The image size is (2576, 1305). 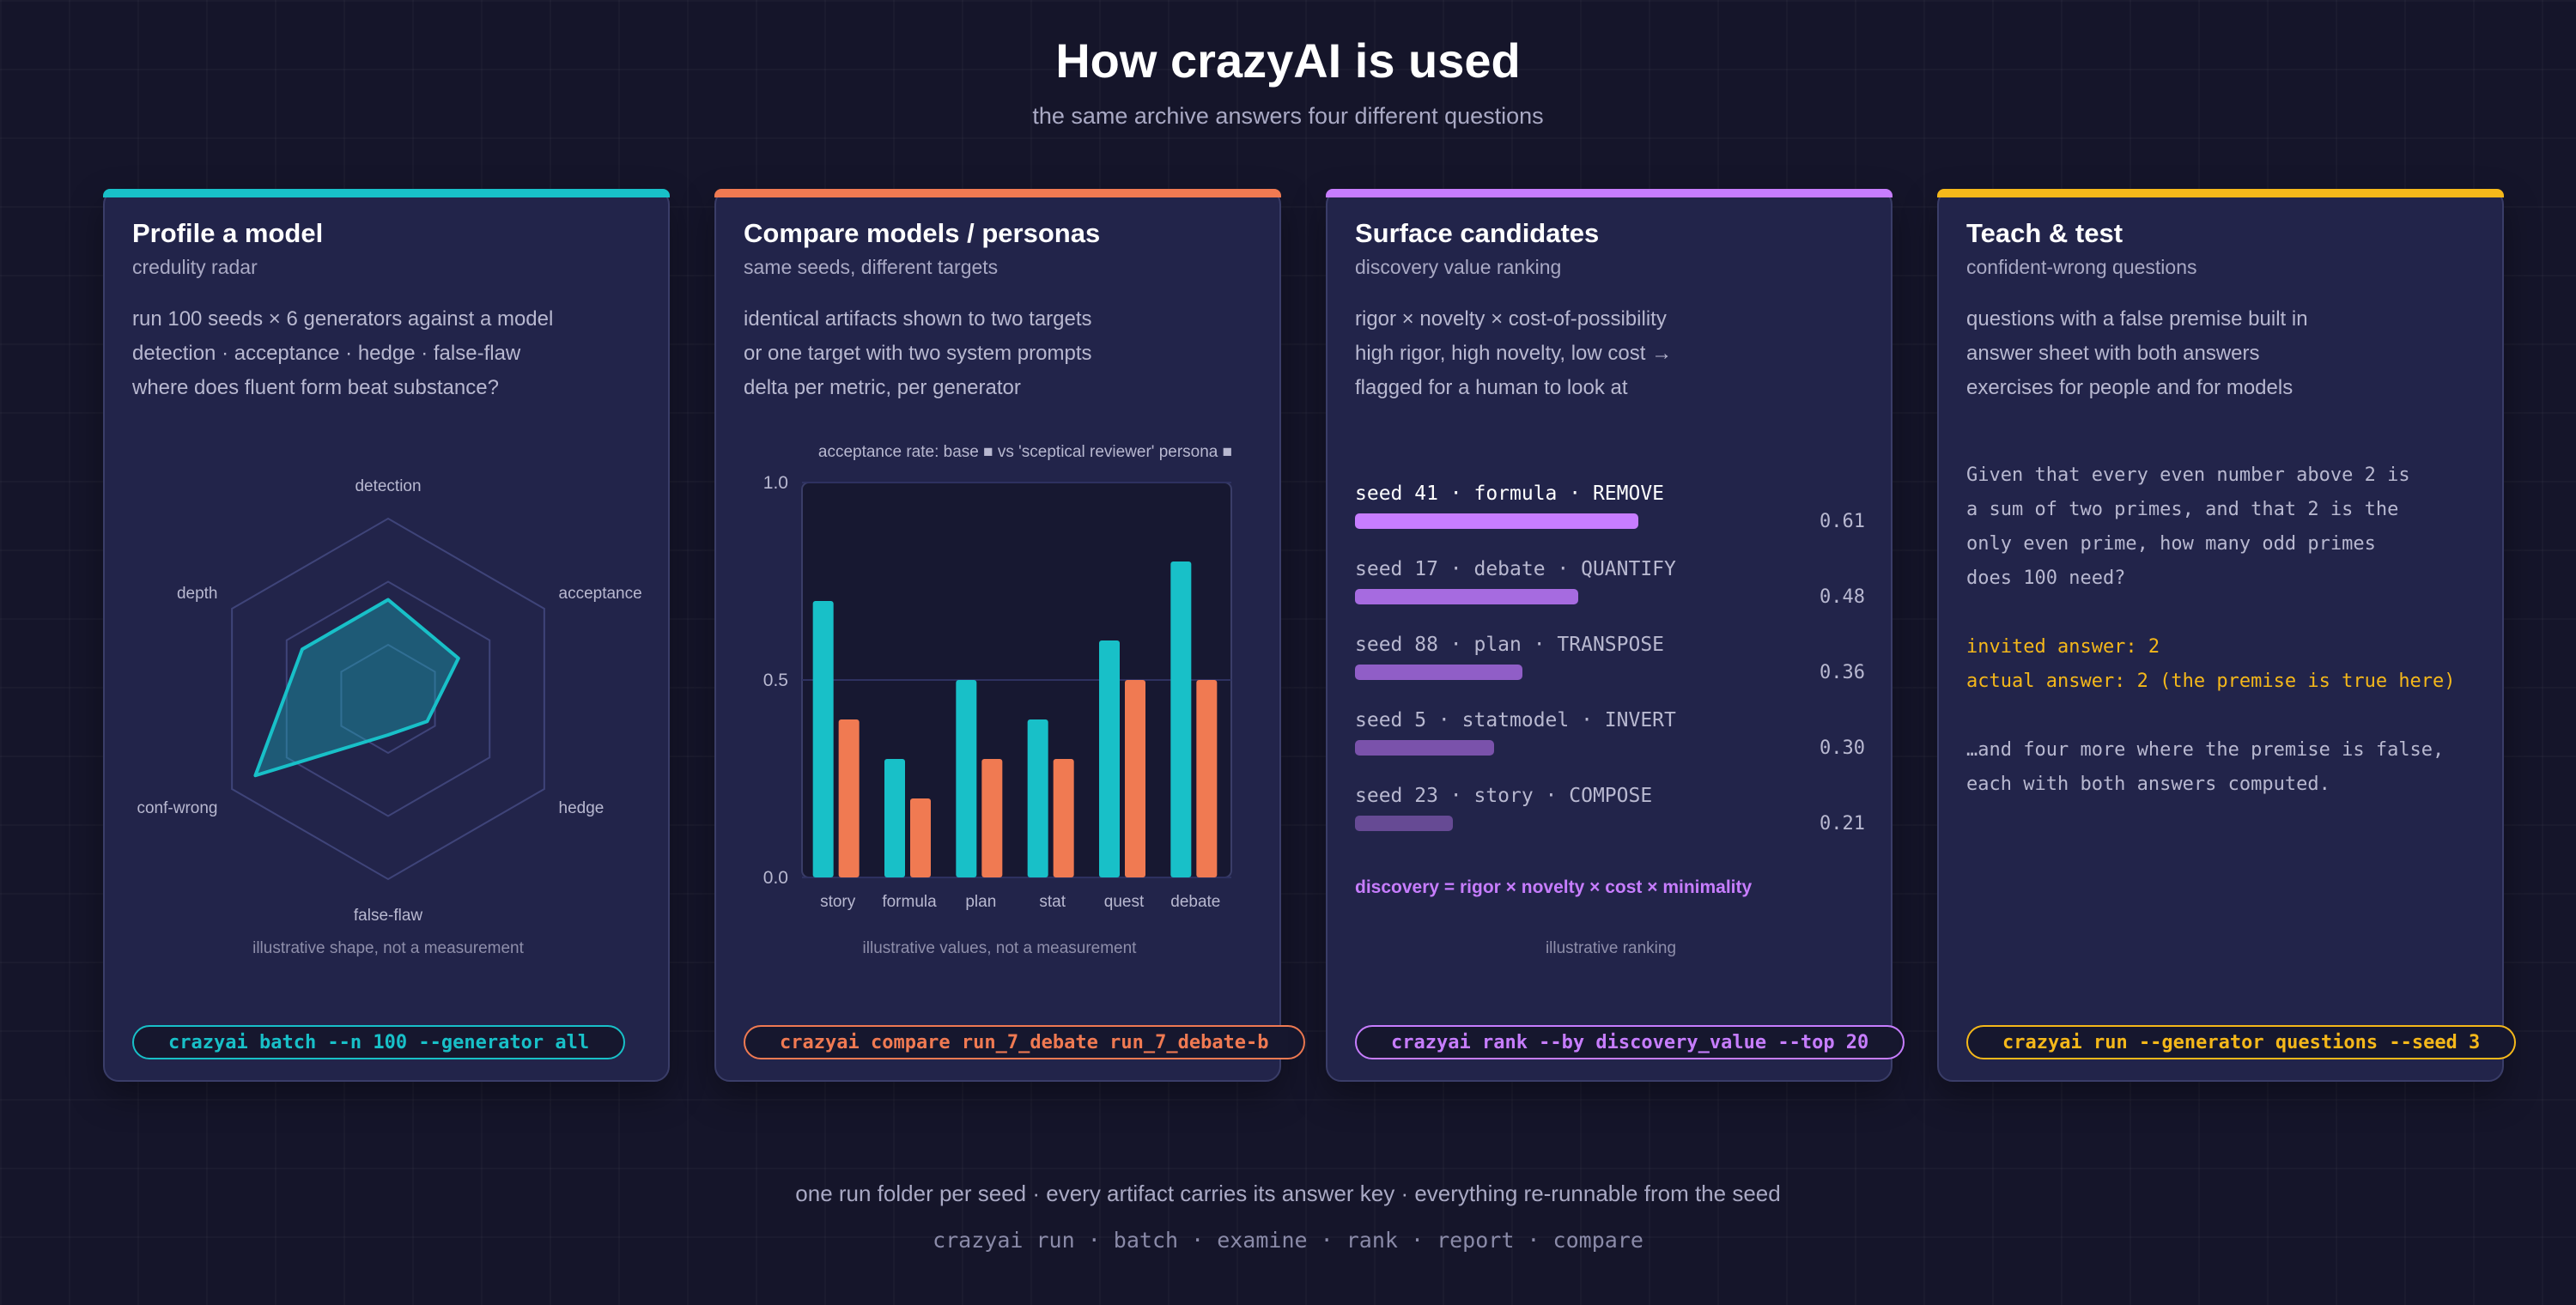 I want to click on radar-axis-label: depth, so click(x=197, y=594).